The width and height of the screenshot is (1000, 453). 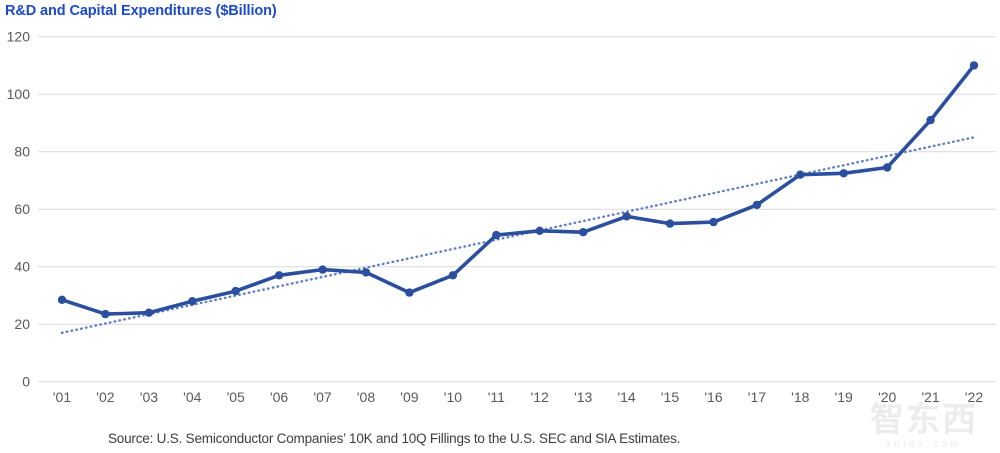 What do you see at coordinates (930, 397) in the screenshot?
I see `x-tick-label: '21` at bounding box center [930, 397].